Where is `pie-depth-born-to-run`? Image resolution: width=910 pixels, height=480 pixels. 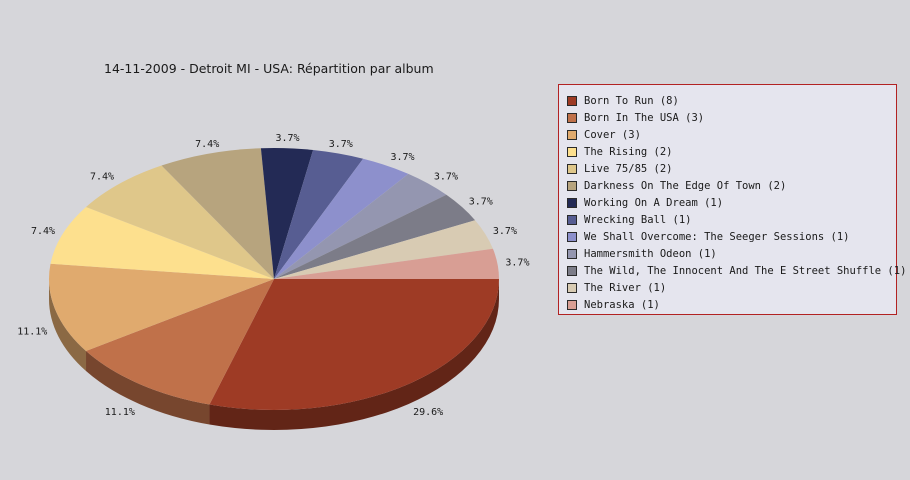
pie-depth-born-to-run is located at coordinates (354, 354).